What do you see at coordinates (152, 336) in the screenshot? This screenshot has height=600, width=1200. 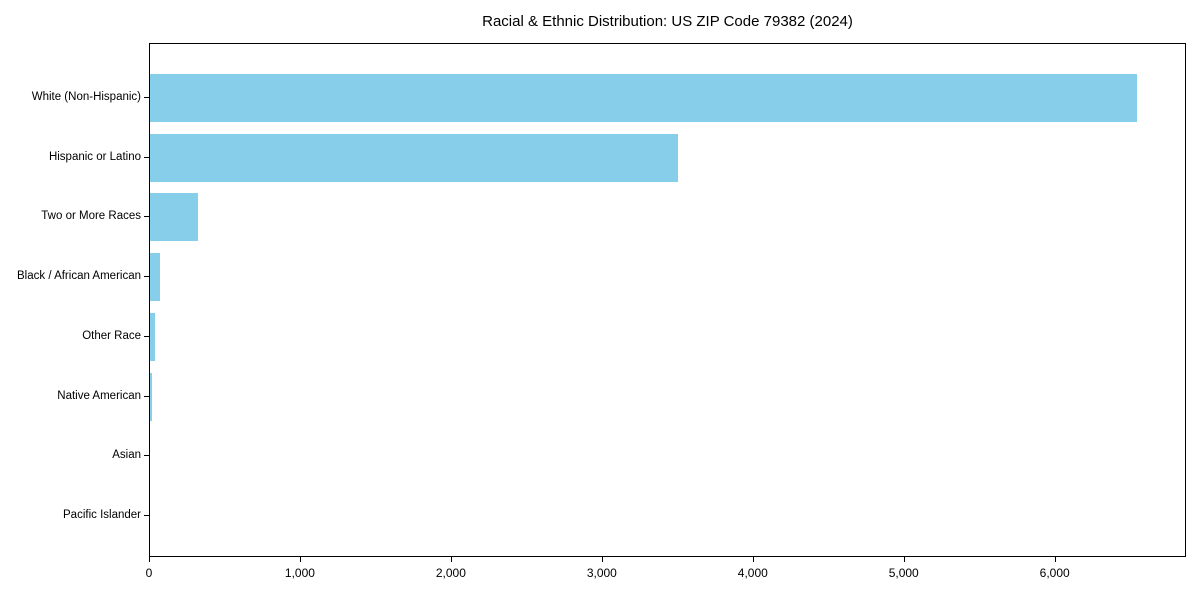 I see `bar-other-race` at bounding box center [152, 336].